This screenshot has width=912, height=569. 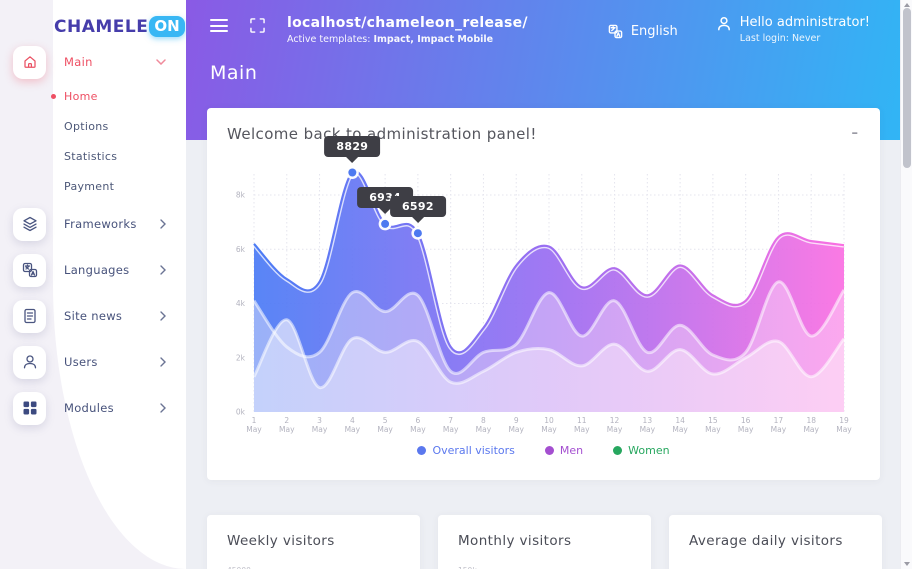 I want to click on greeting: Hello administrator!, so click(x=804, y=22).